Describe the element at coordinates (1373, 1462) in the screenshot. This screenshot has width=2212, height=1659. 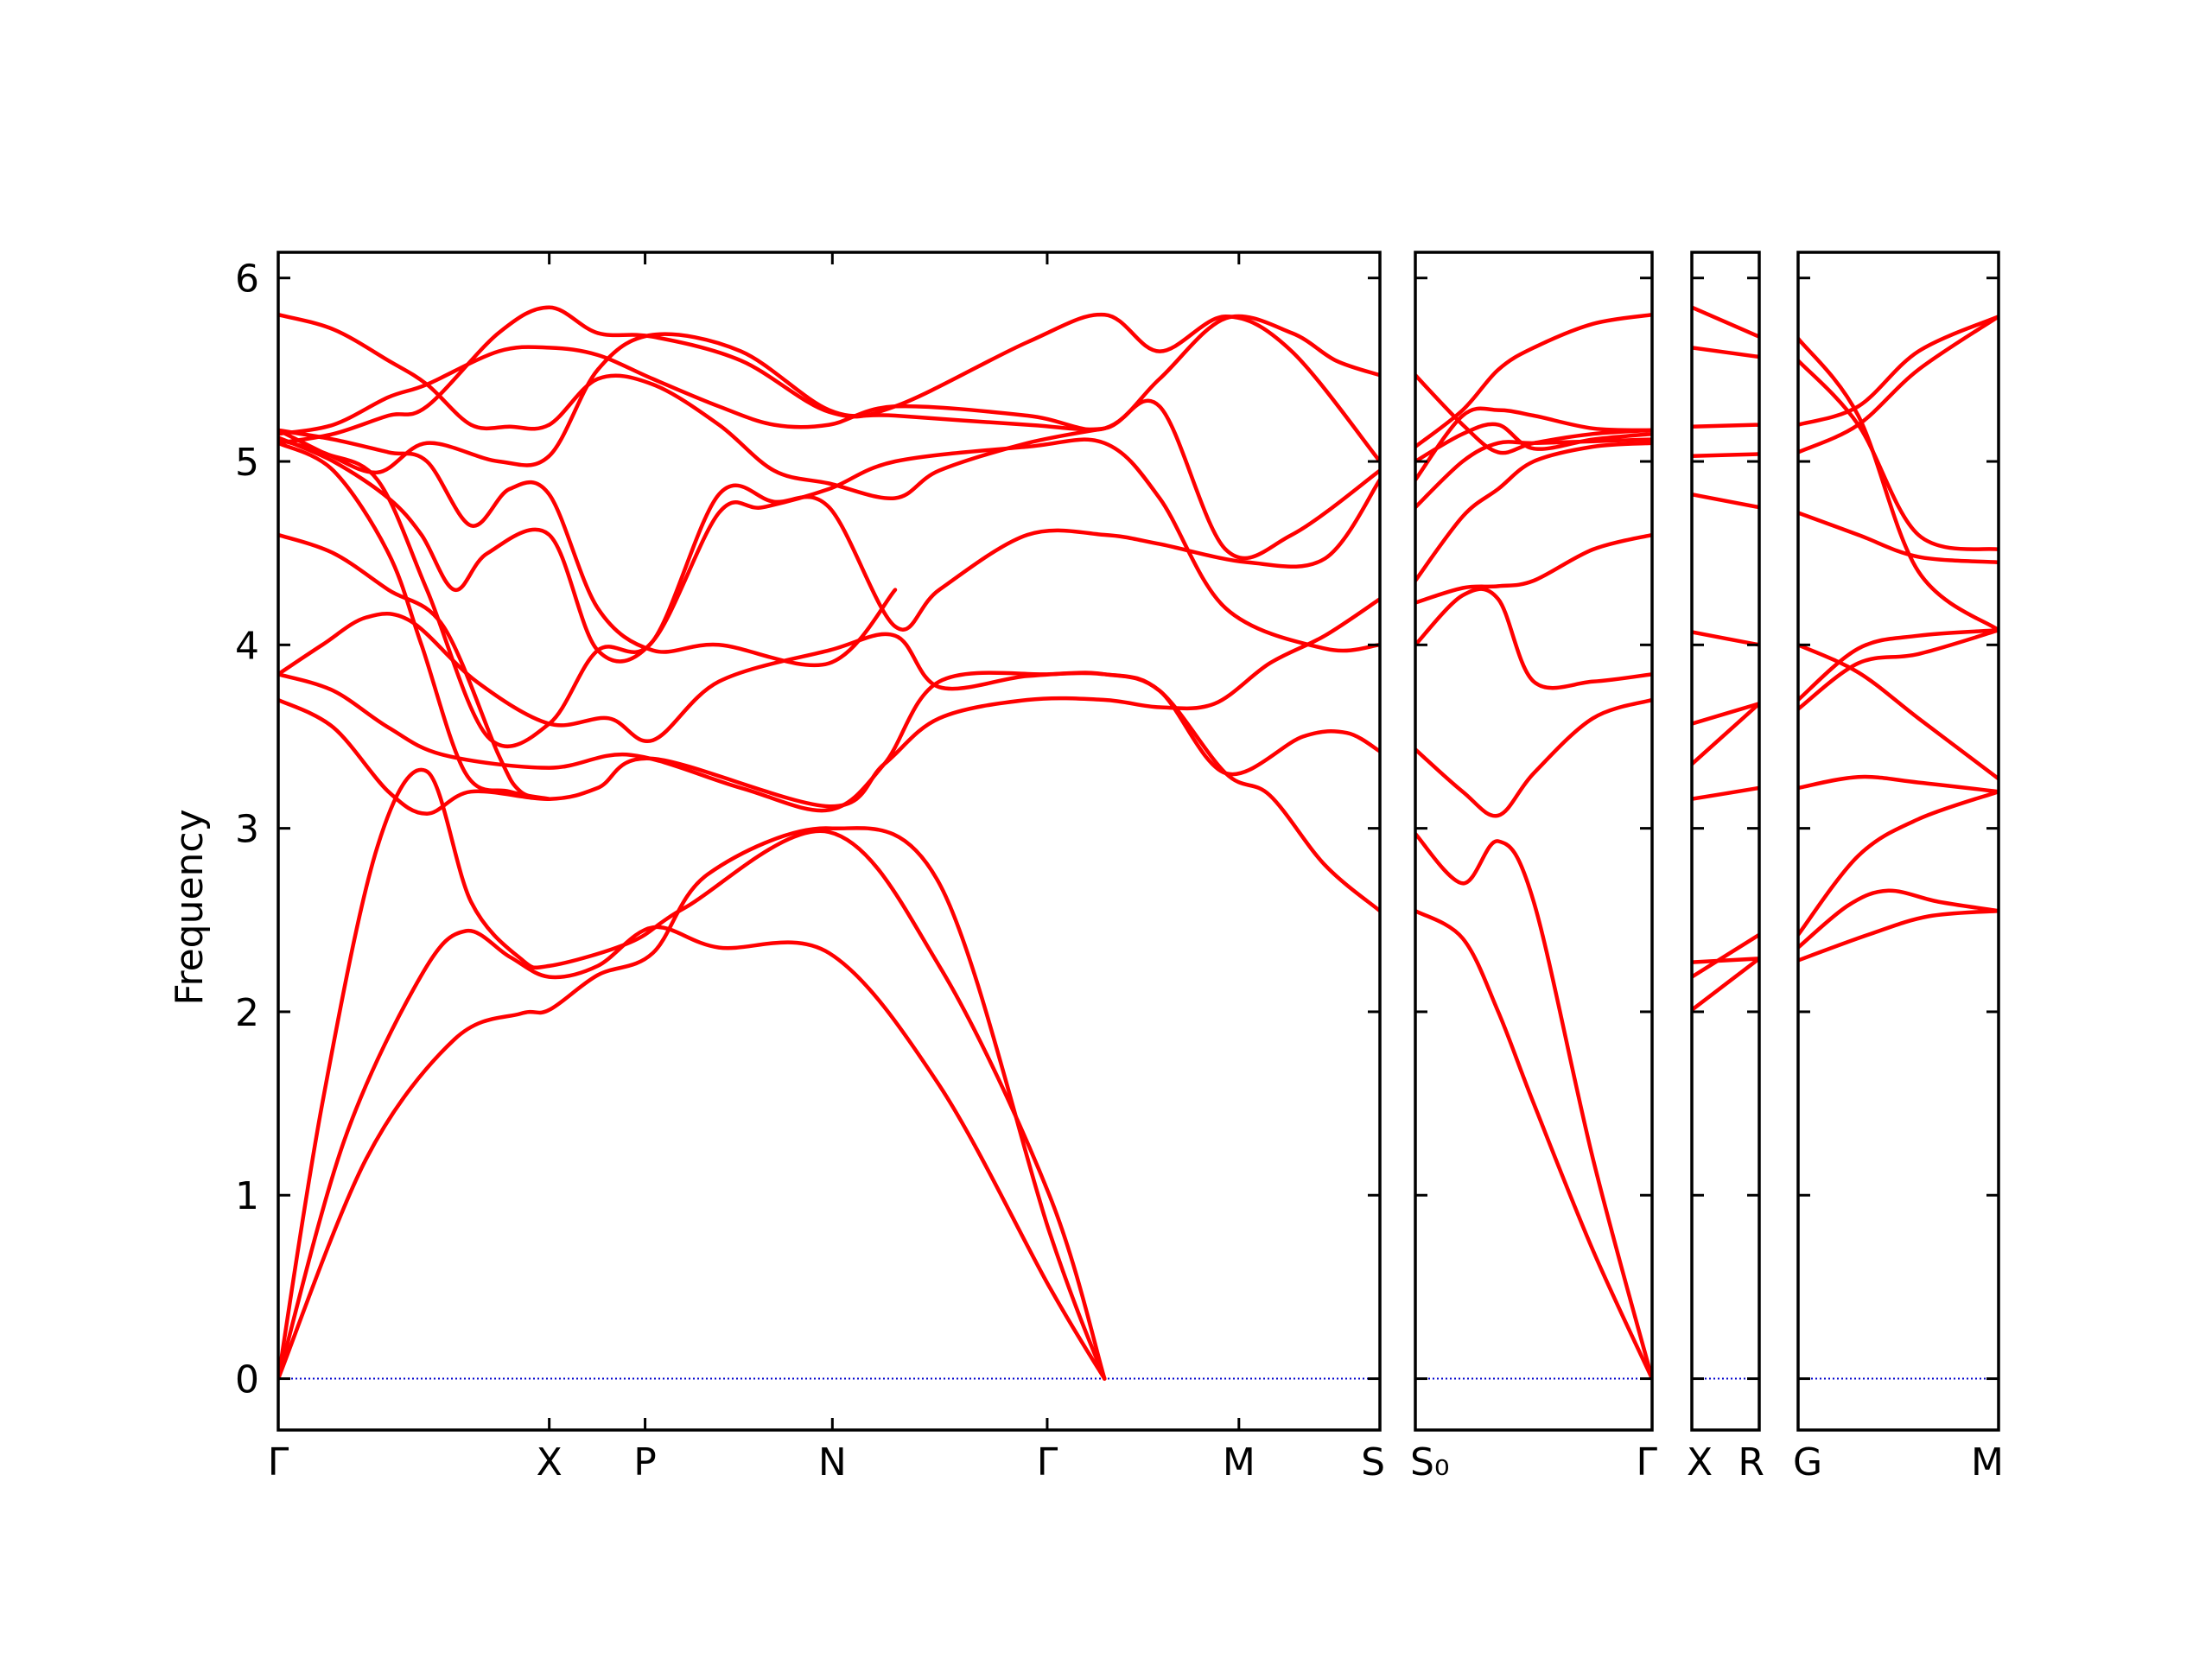
I see `x-tick-label: S` at that location.